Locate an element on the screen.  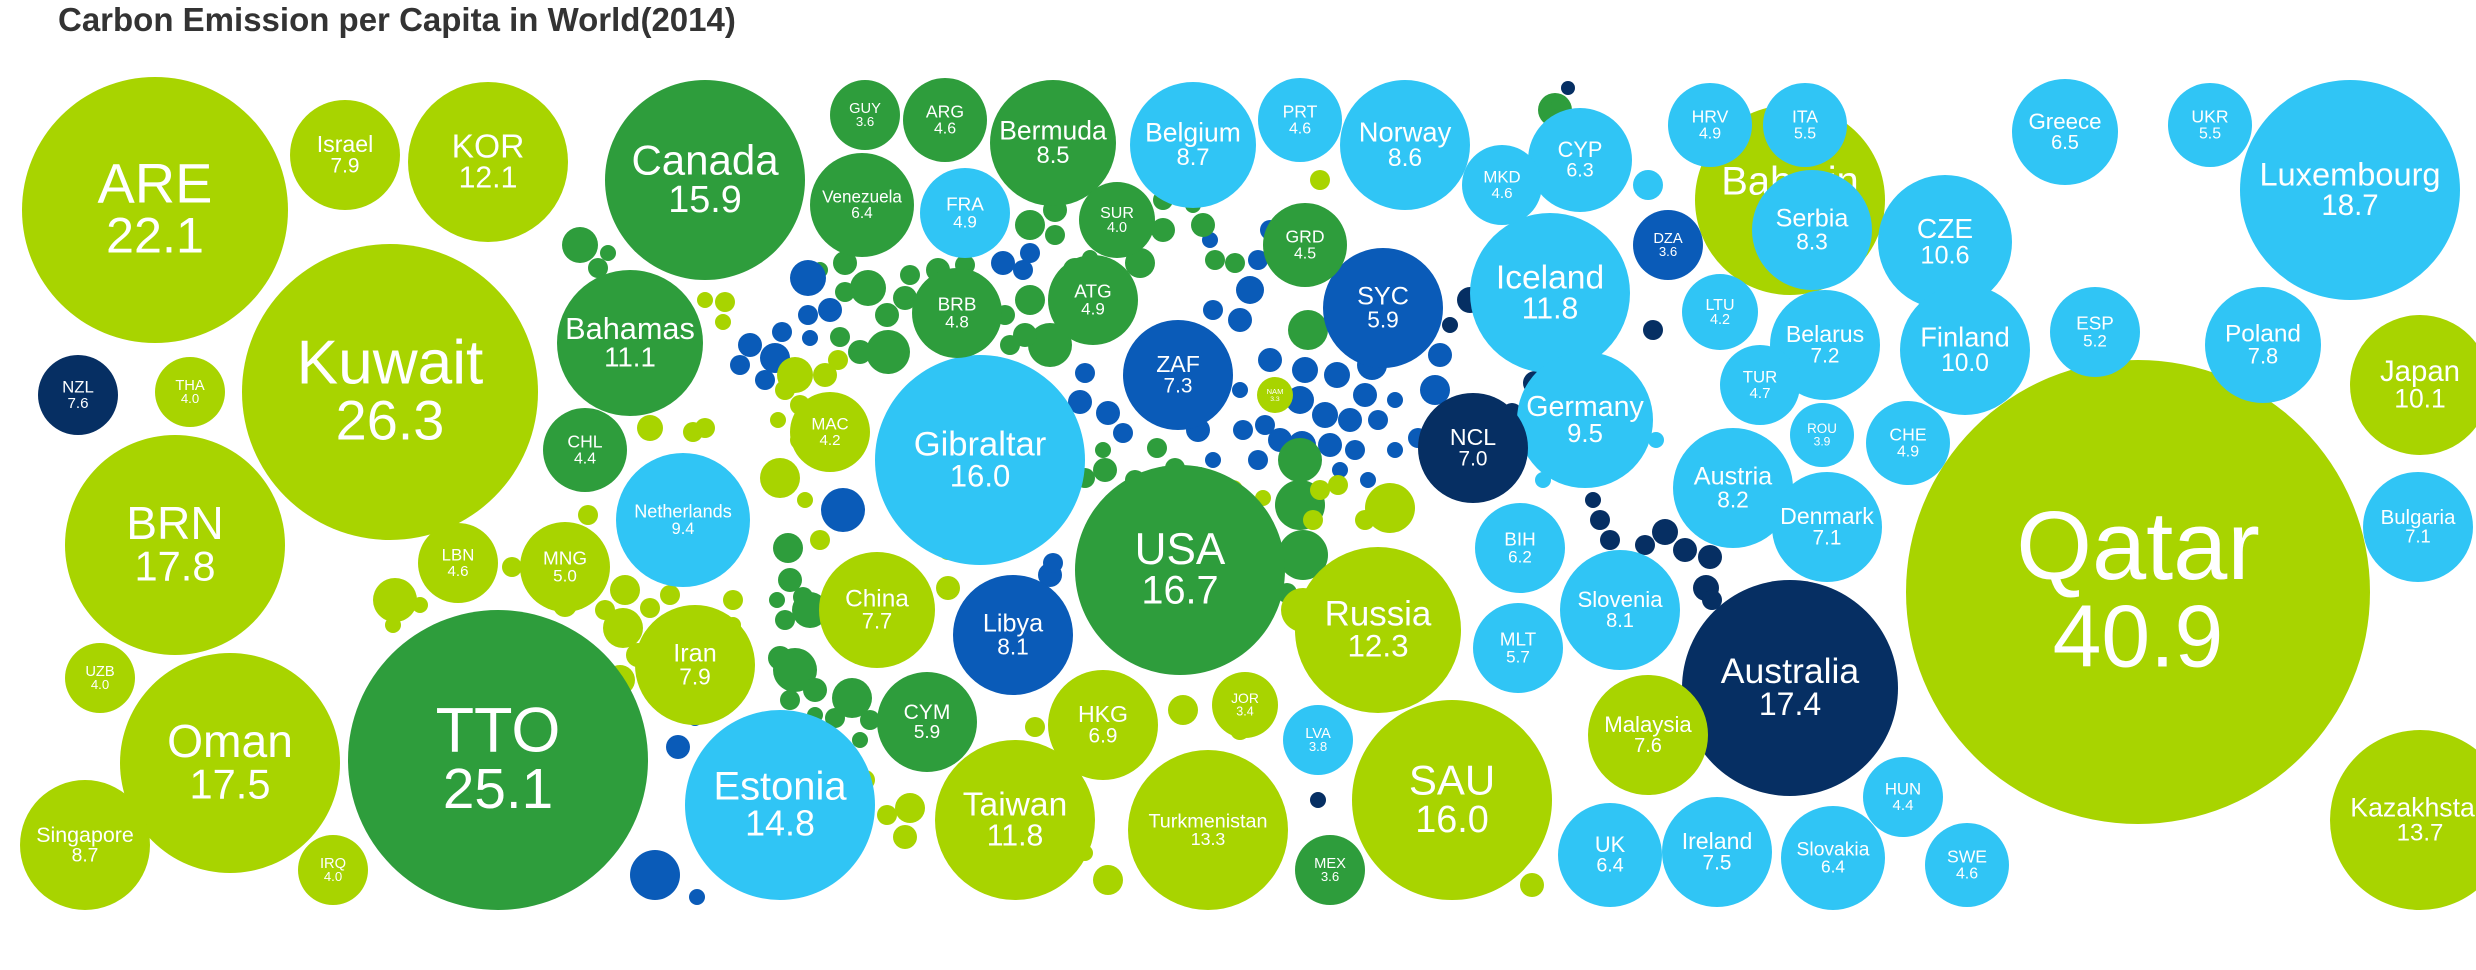
bubble-value: 7.1 is located at coordinates (1827, 538).